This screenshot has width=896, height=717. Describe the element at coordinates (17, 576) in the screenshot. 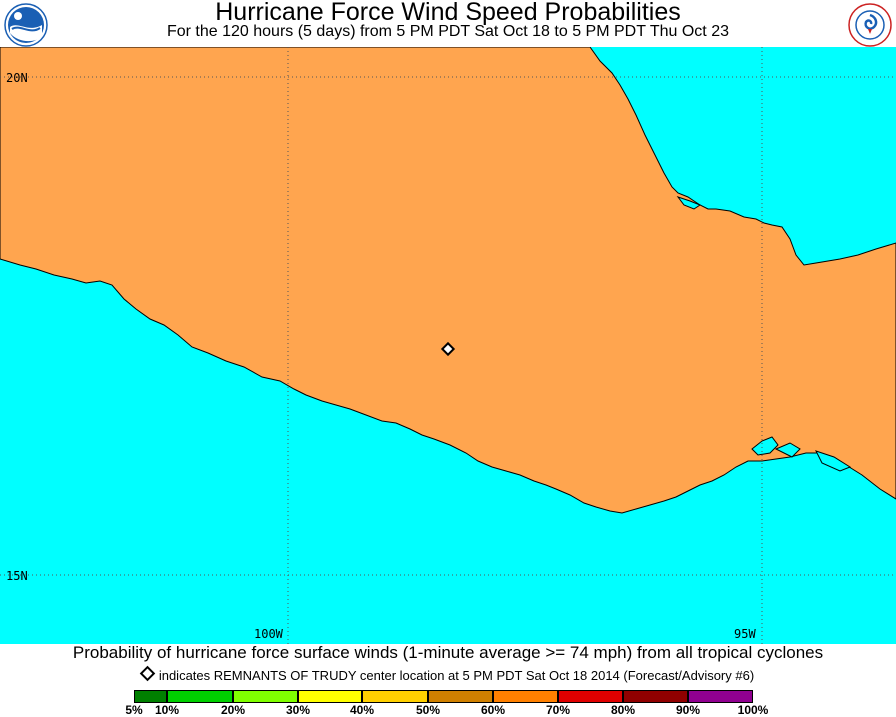

I see `lat-label-15n: 15N` at that location.